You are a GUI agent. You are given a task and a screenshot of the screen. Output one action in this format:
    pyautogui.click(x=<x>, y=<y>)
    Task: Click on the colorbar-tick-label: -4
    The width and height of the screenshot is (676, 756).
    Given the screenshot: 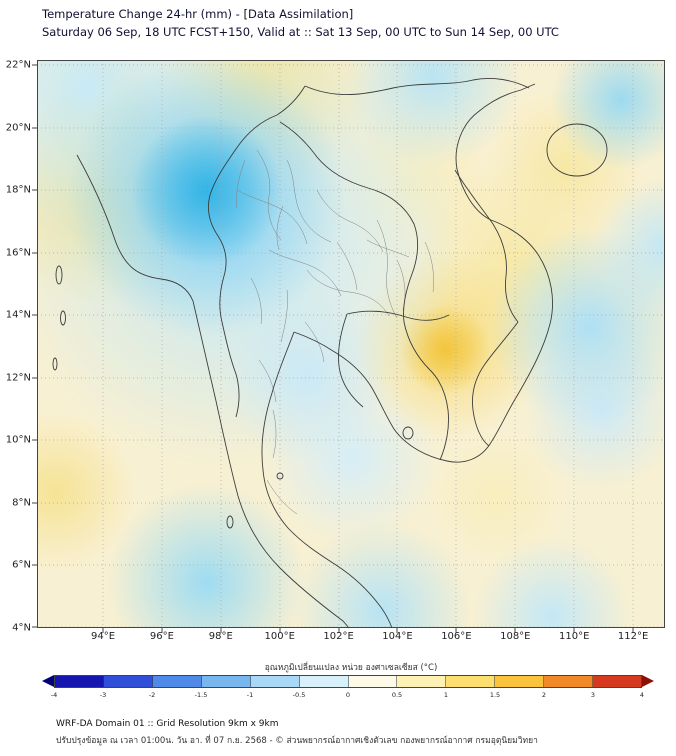 What is the action you would take?
    pyautogui.click(x=54, y=695)
    